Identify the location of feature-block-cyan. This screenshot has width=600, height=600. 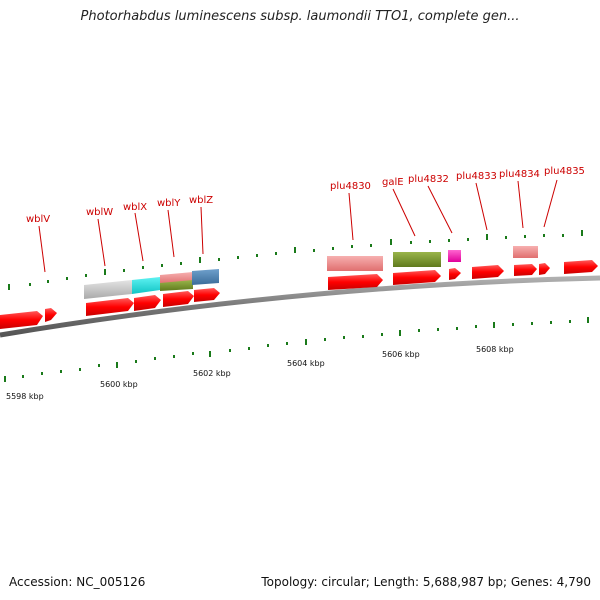
(146, 285).